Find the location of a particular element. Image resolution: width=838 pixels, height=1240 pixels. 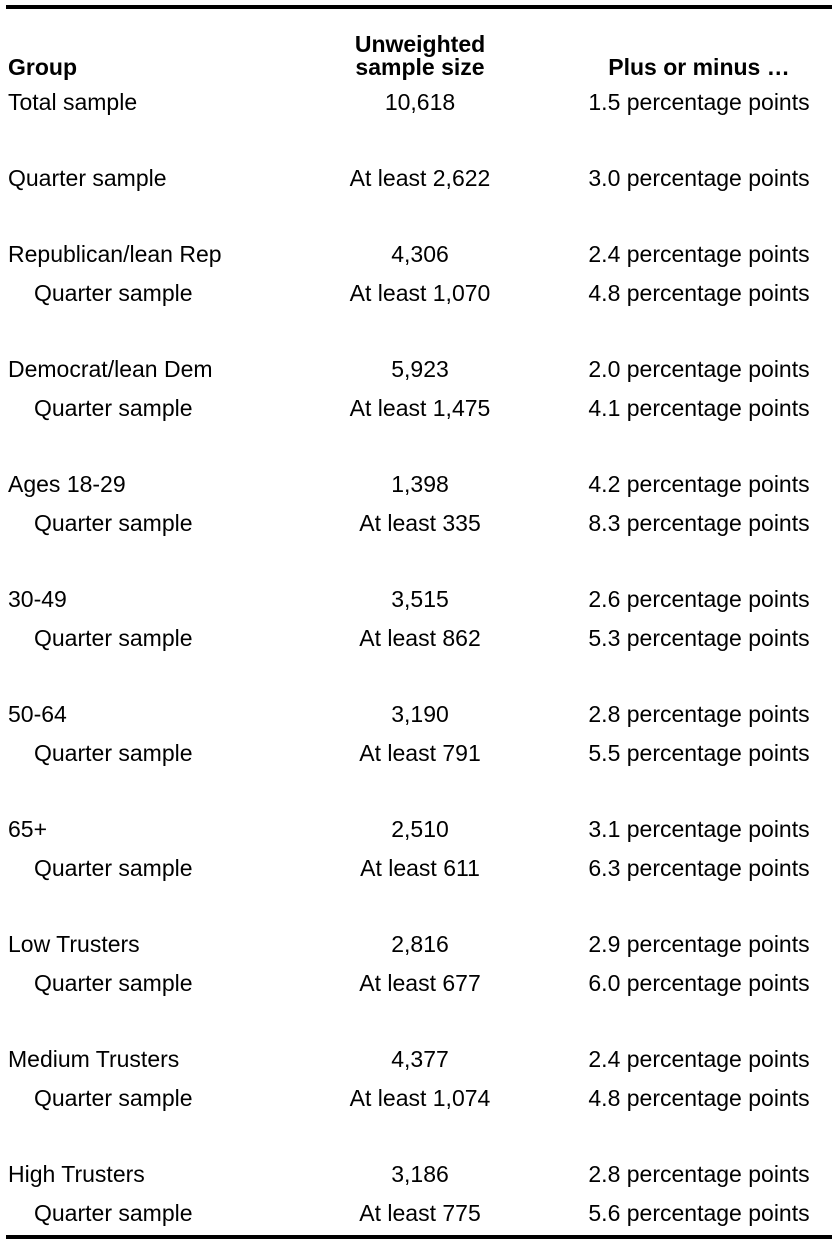

table-row: 30-49 3,515 2.6 percentage points is located at coordinates (419, 599).